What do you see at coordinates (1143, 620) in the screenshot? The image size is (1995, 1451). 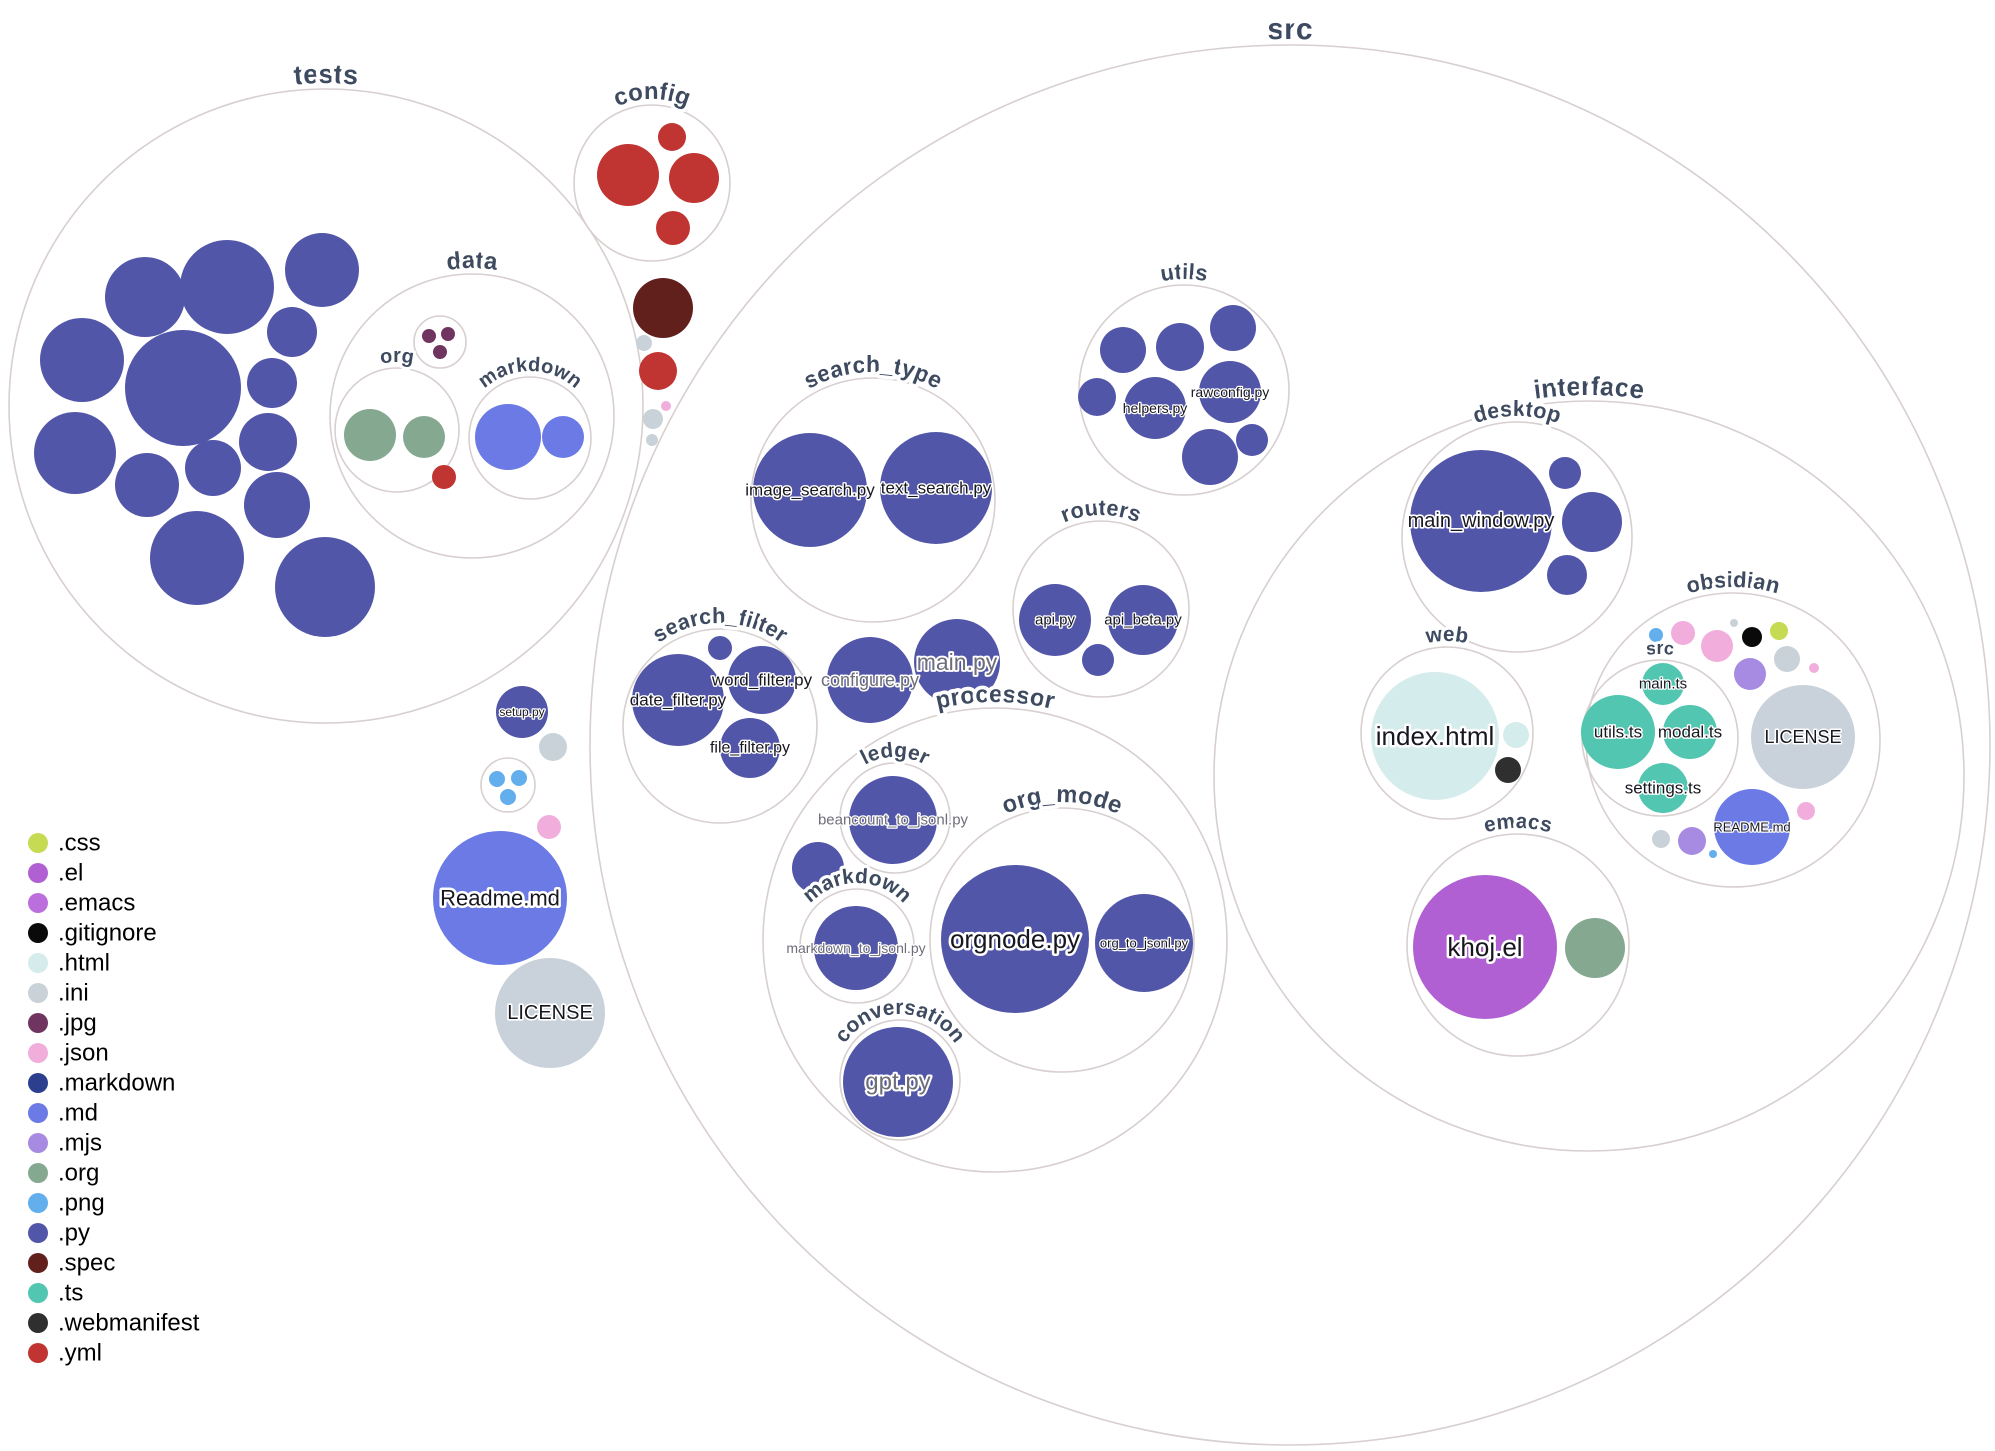 I see `file-label-api_beta.py: api_beta.py` at bounding box center [1143, 620].